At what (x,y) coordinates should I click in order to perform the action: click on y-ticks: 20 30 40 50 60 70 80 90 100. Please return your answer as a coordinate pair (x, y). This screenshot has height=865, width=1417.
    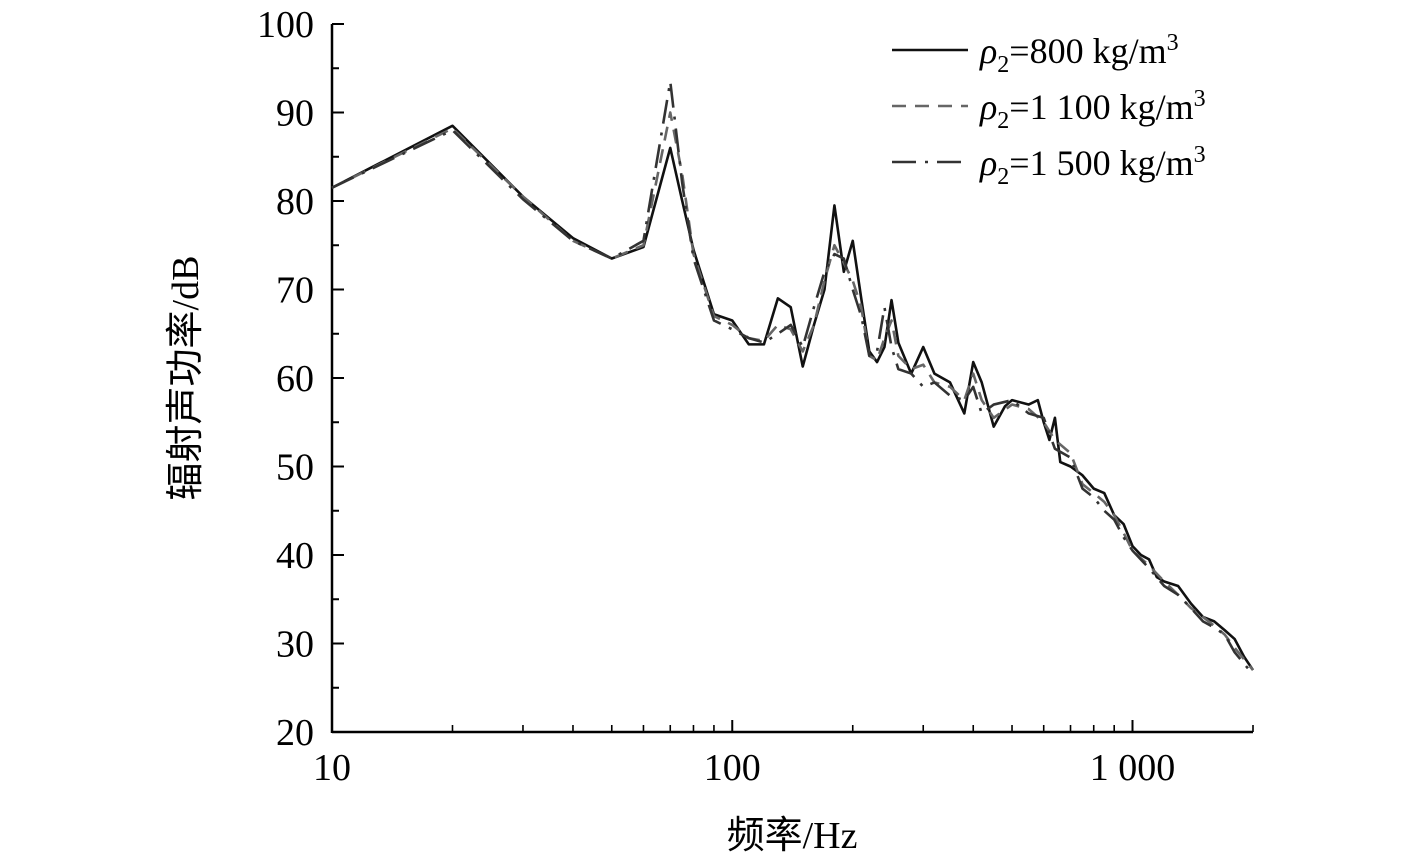
    Looking at the image, I should click on (300, 379).